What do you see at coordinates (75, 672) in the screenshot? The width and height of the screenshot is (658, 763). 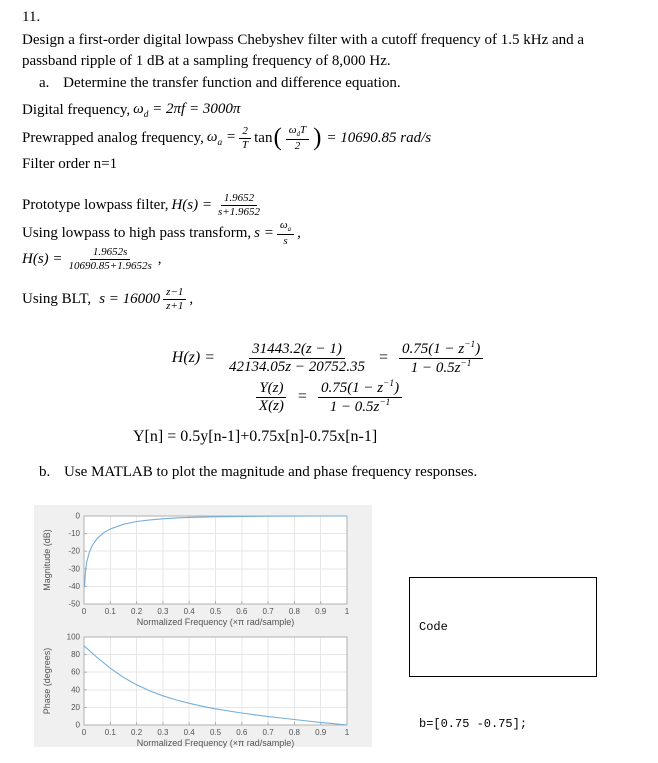 I see `svg-text: 60` at bounding box center [75, 672].